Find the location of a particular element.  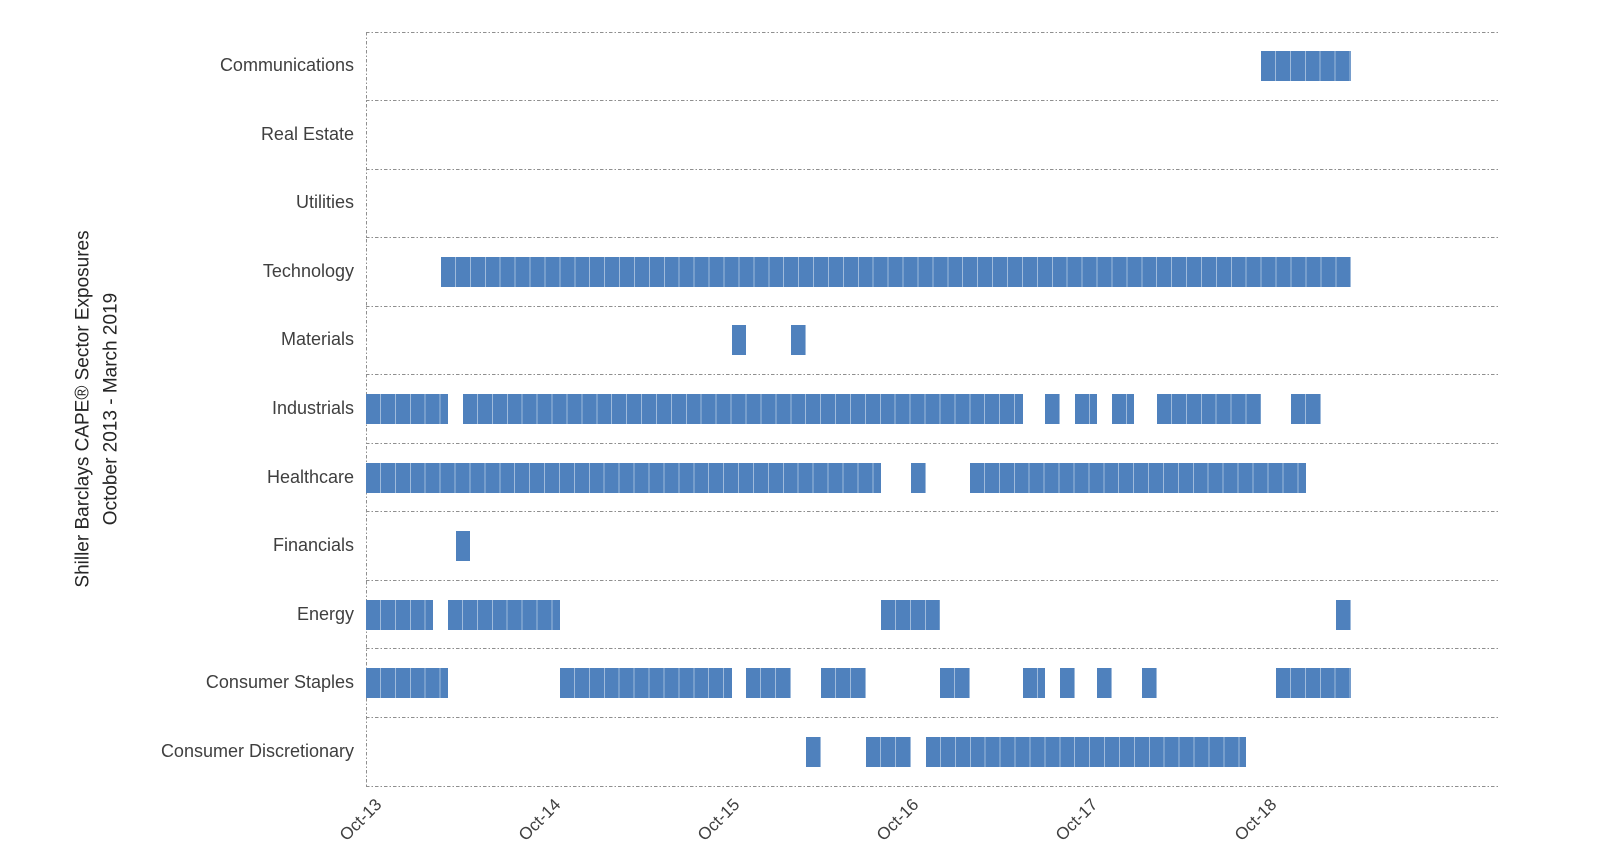

x-tick-label: Oct-18 is located at coordinates (1256, 820).